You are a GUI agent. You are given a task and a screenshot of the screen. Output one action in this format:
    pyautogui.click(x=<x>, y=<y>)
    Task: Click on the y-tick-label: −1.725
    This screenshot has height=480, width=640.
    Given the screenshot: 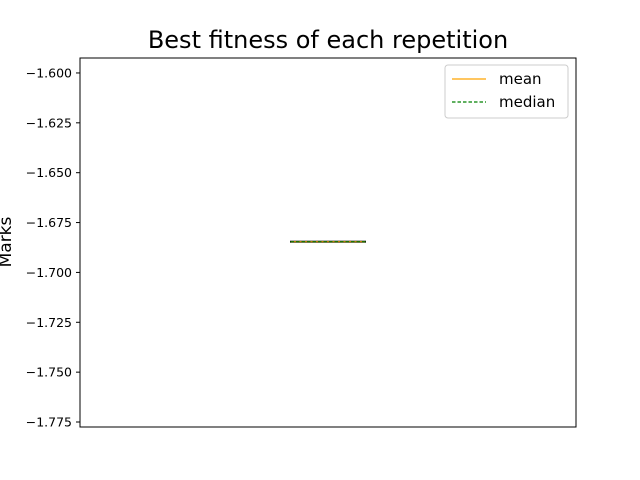 What is the action you would take?
    pyautogui.click(x=49, y=322)
    